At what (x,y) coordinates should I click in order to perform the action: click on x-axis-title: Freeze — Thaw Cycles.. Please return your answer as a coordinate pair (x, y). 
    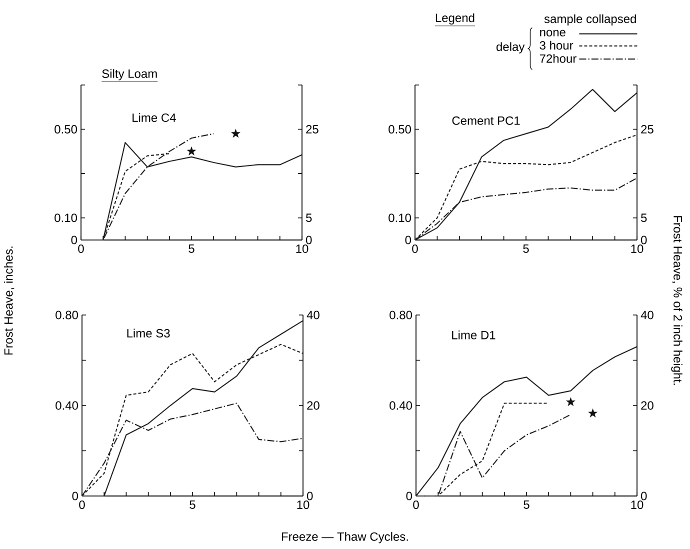
    Looking at the image, I should click on (345, 538).